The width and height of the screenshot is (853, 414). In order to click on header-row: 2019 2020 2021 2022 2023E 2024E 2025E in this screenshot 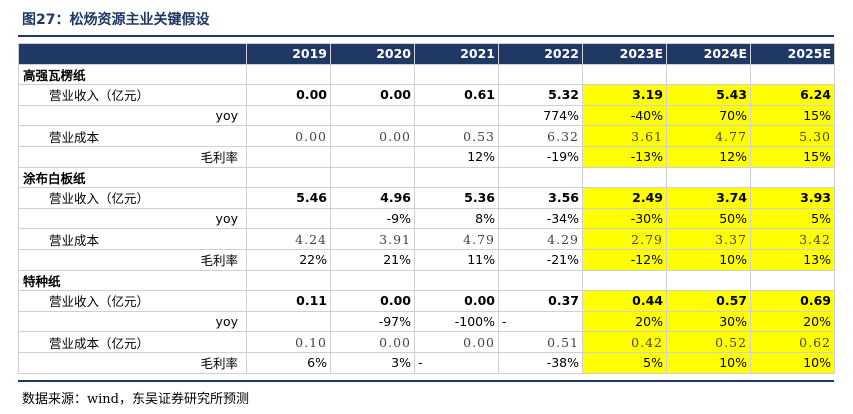, I will do `click(426, 54)`.